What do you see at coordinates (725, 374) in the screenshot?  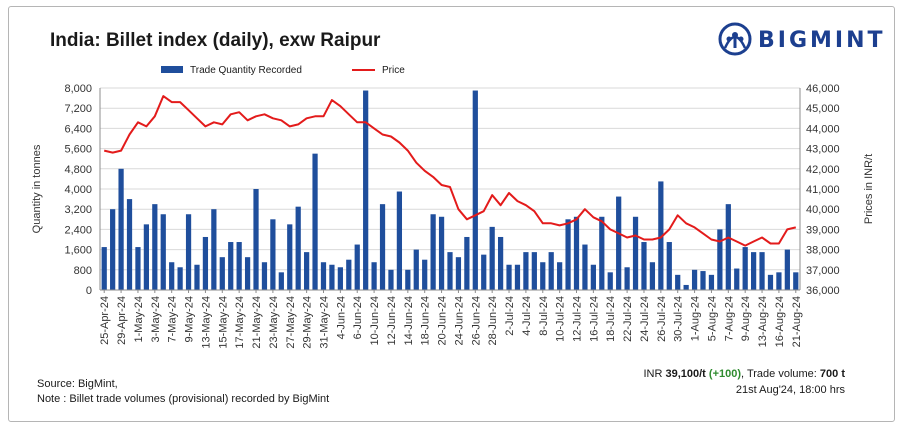 I see `price-change: (+100)` at bounding box center [725, 374].